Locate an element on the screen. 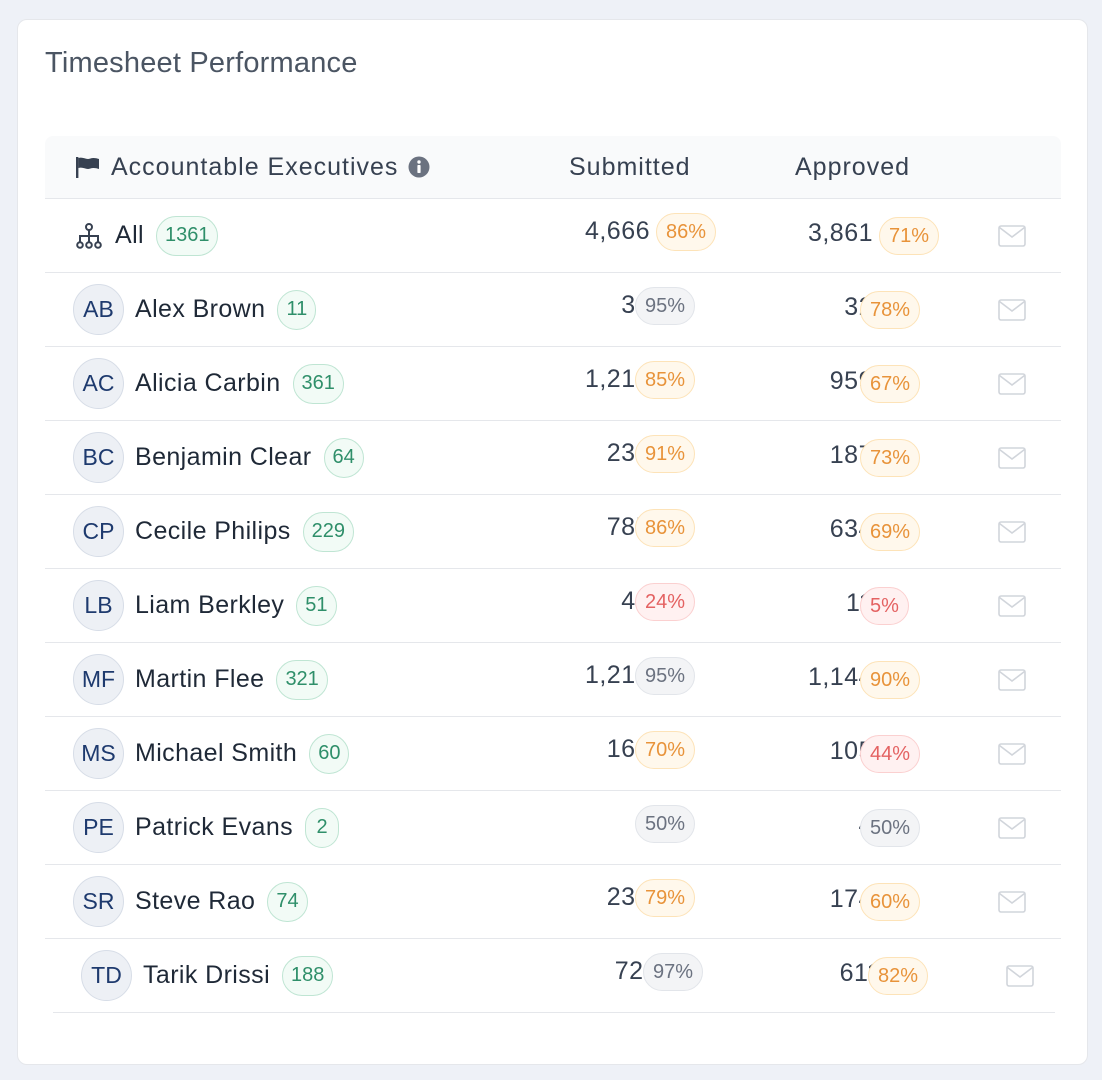  avatar: TD is located at coordinates (106, 975).